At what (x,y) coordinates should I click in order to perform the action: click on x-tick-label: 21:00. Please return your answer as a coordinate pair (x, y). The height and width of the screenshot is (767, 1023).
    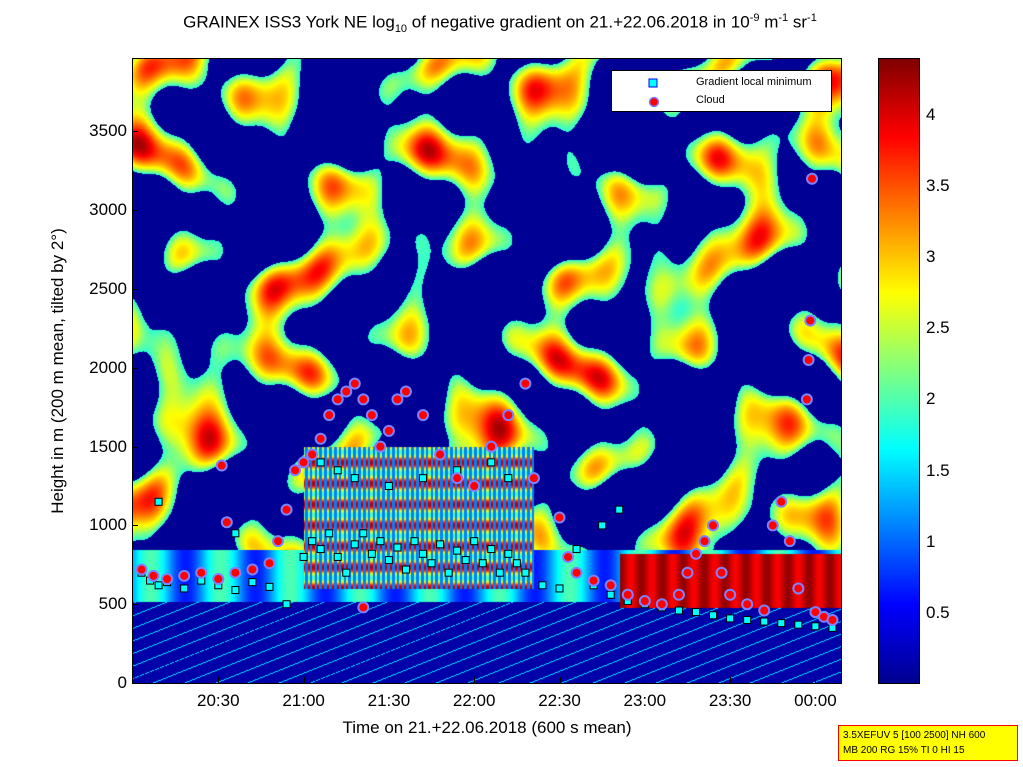
    Looking at the image, I should click on (303, 700).